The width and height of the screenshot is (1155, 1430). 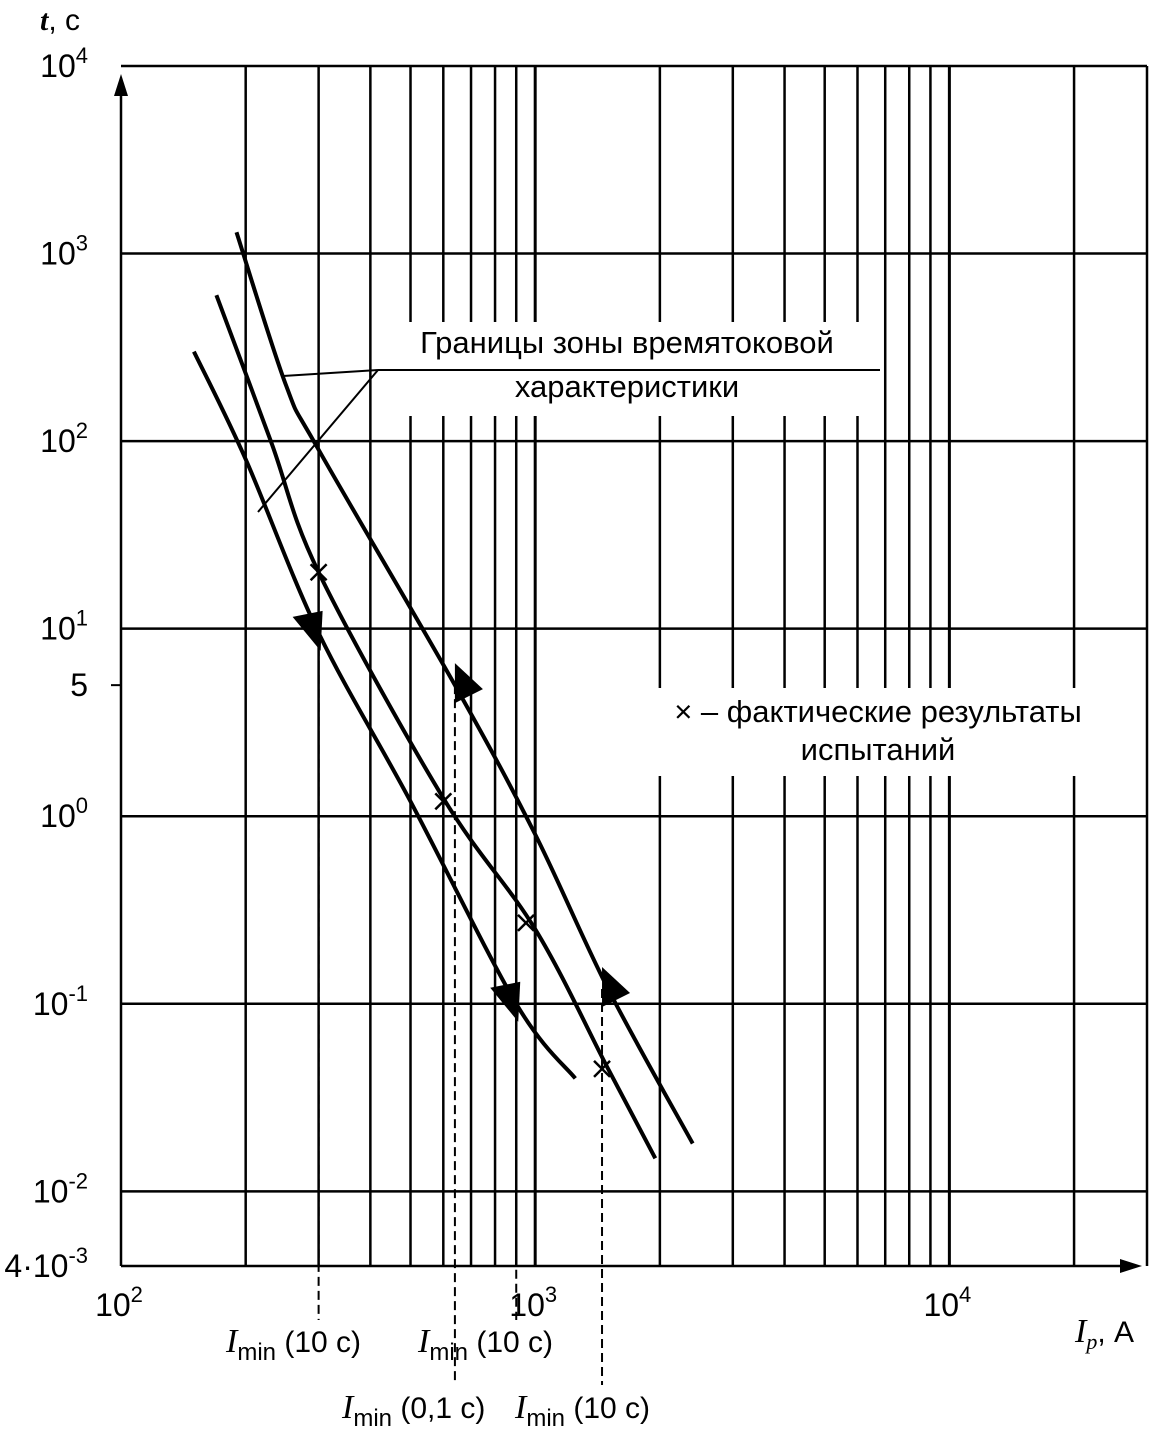 What do you see at coordinates (46, 1263) in the screenshot?
I see `y-tick-label: 4·10⁻³` at bounding box center [46, 1263].